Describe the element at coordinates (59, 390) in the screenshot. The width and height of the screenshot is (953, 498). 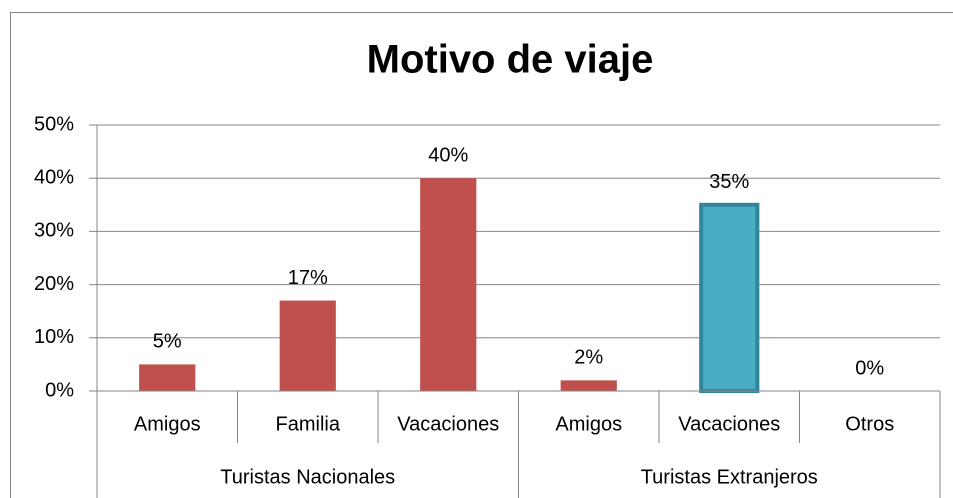
I see `y-tick-label: 0%` at that location.